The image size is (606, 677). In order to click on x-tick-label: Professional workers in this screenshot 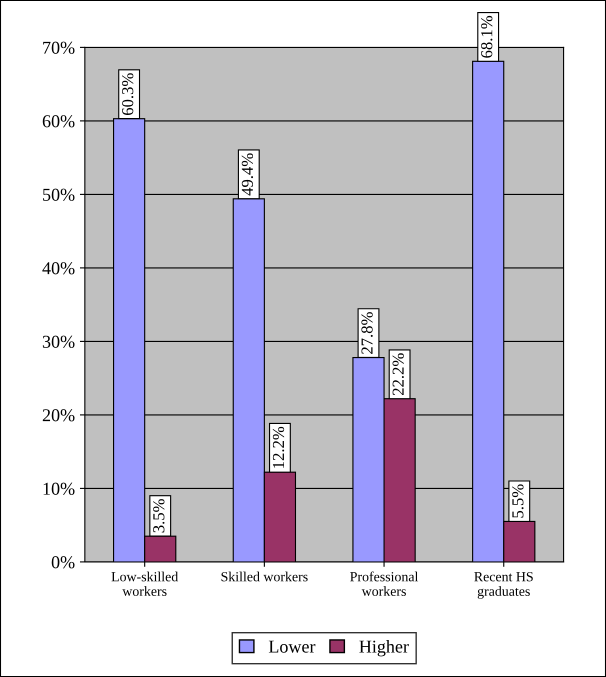, I will do `click(384, 583)`.